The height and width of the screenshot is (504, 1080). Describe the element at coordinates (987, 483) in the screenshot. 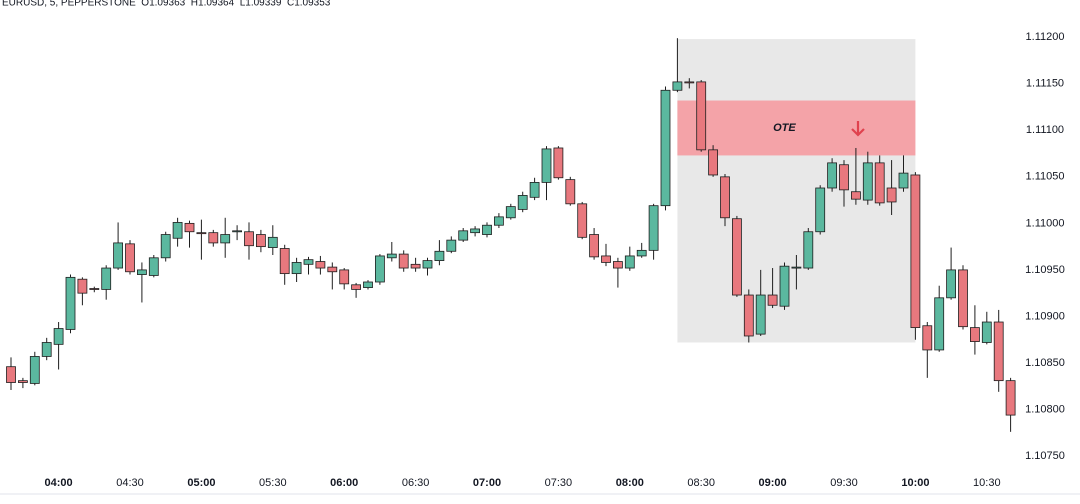

I see `x-tick-label: 10:30` at that location.